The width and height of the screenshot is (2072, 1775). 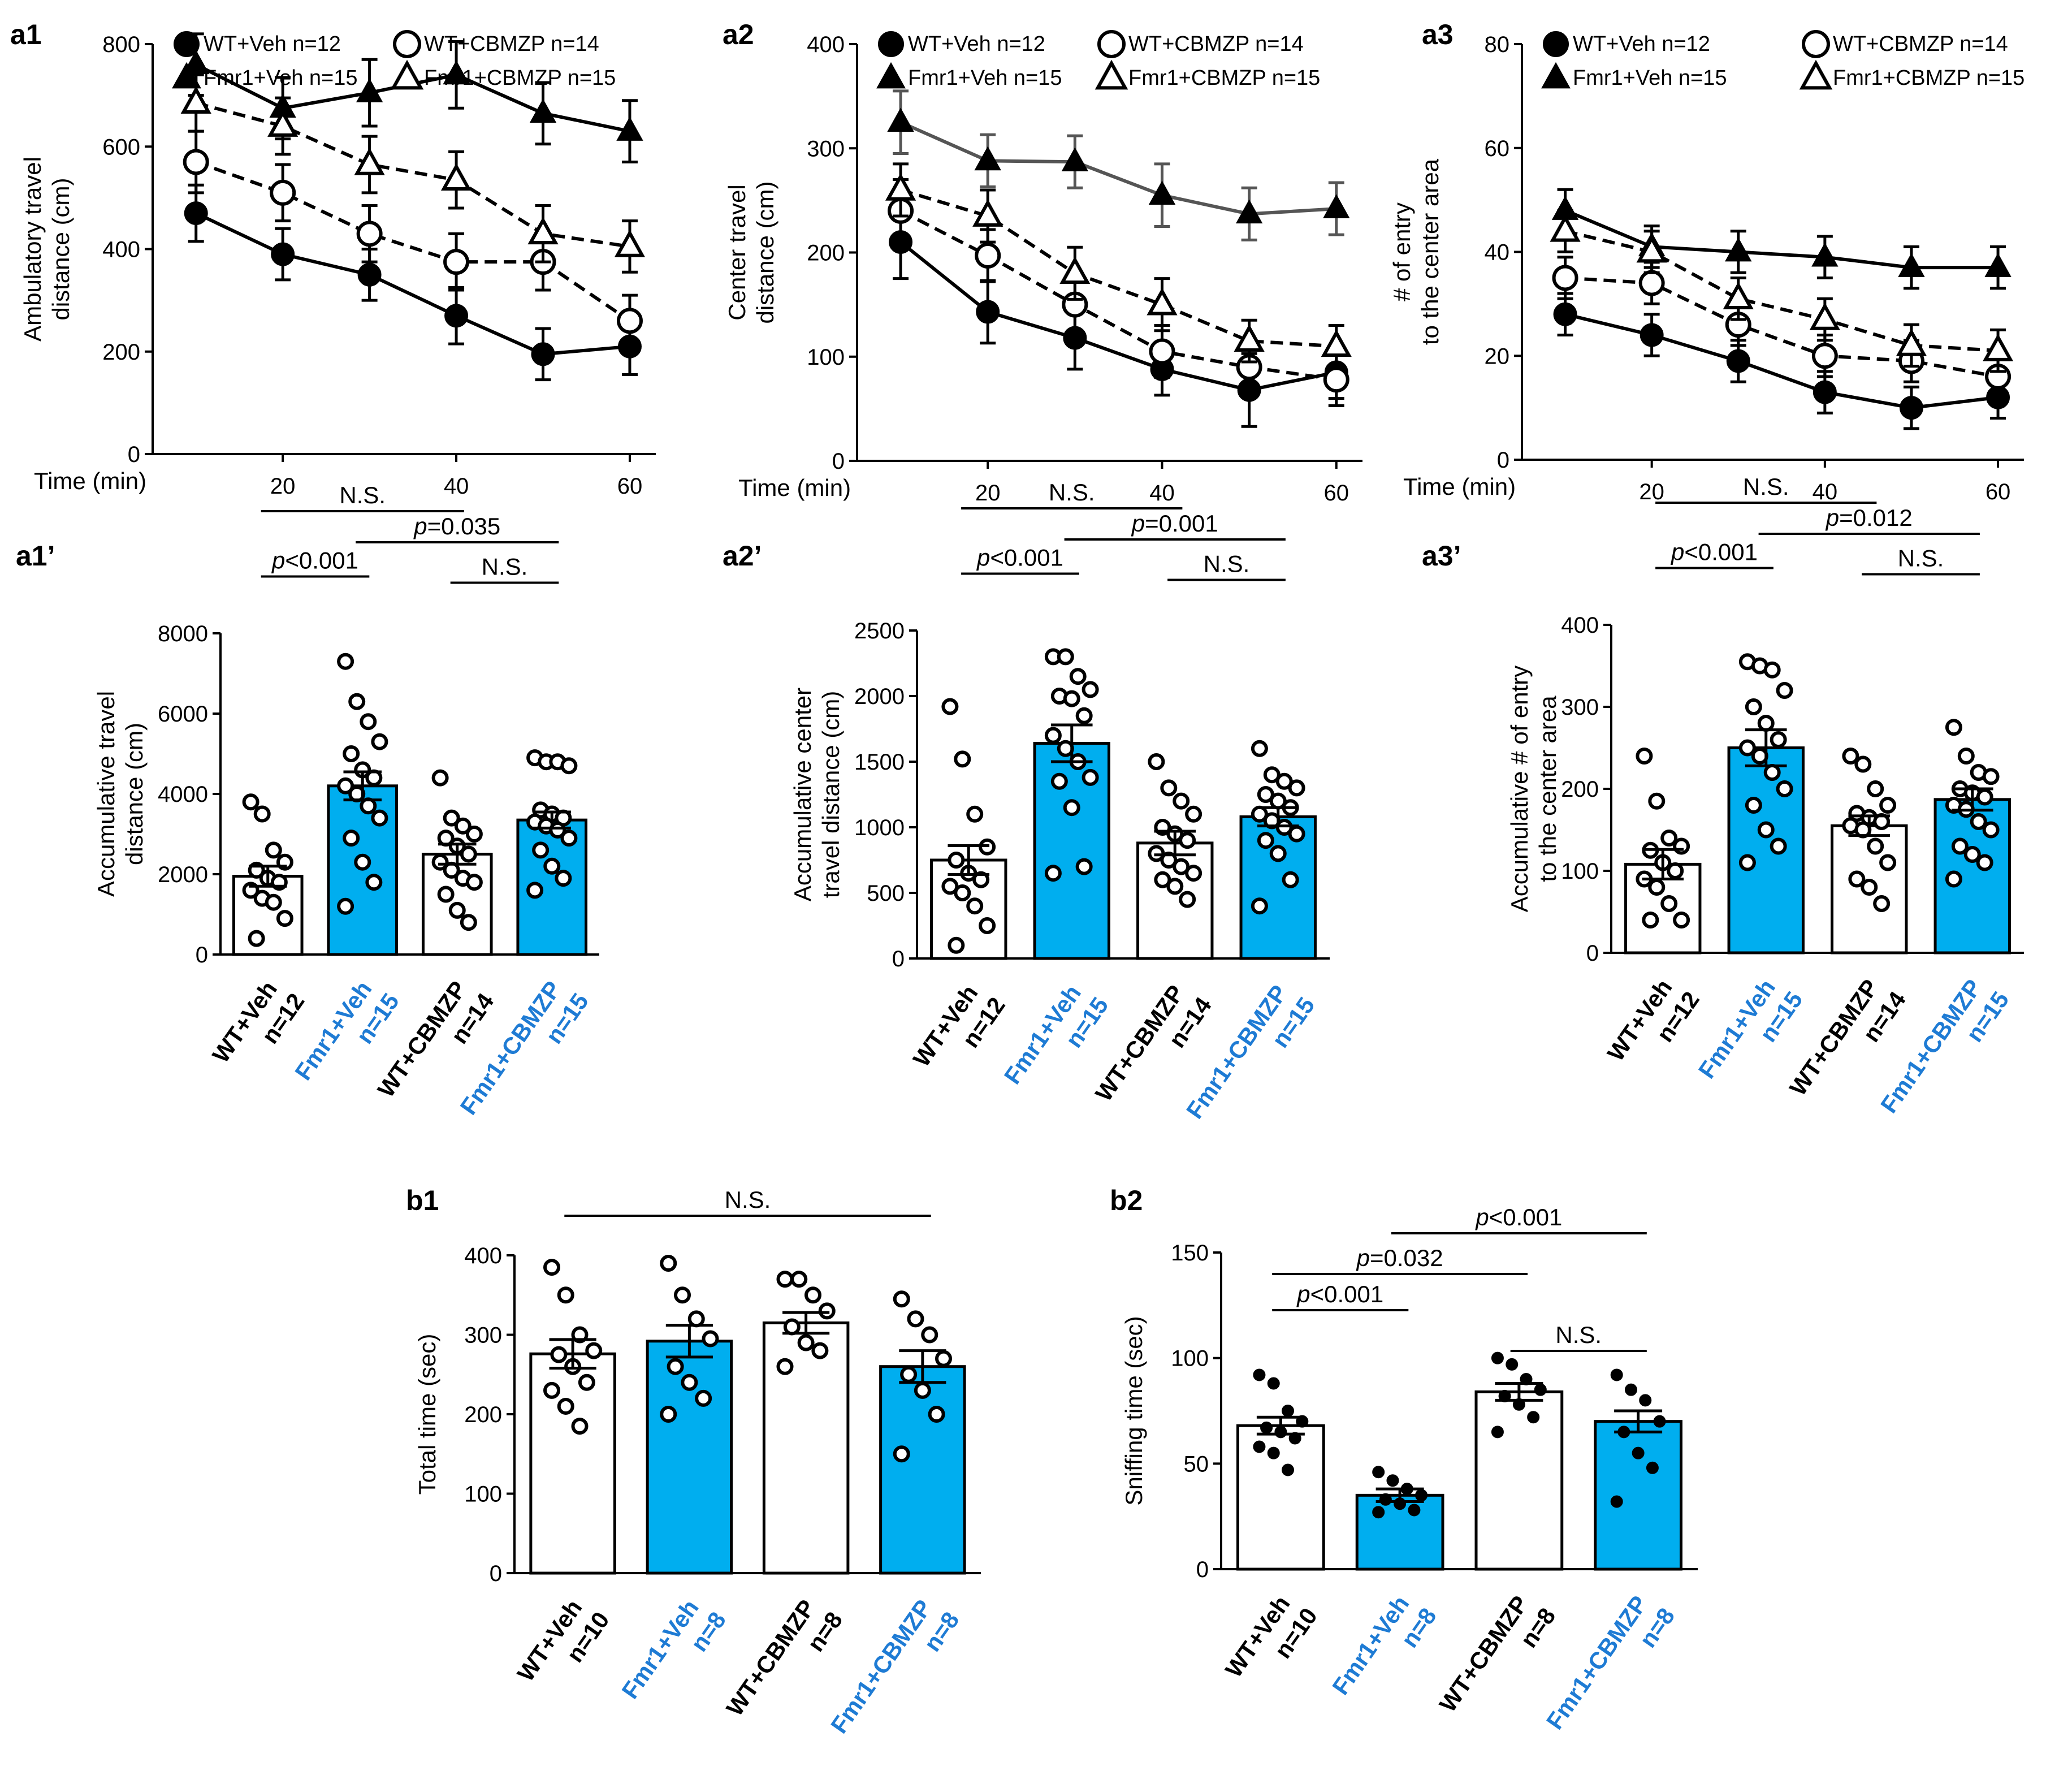 I want to click on series-Fmr1+CBMZP, so click(x=1782, y=291).